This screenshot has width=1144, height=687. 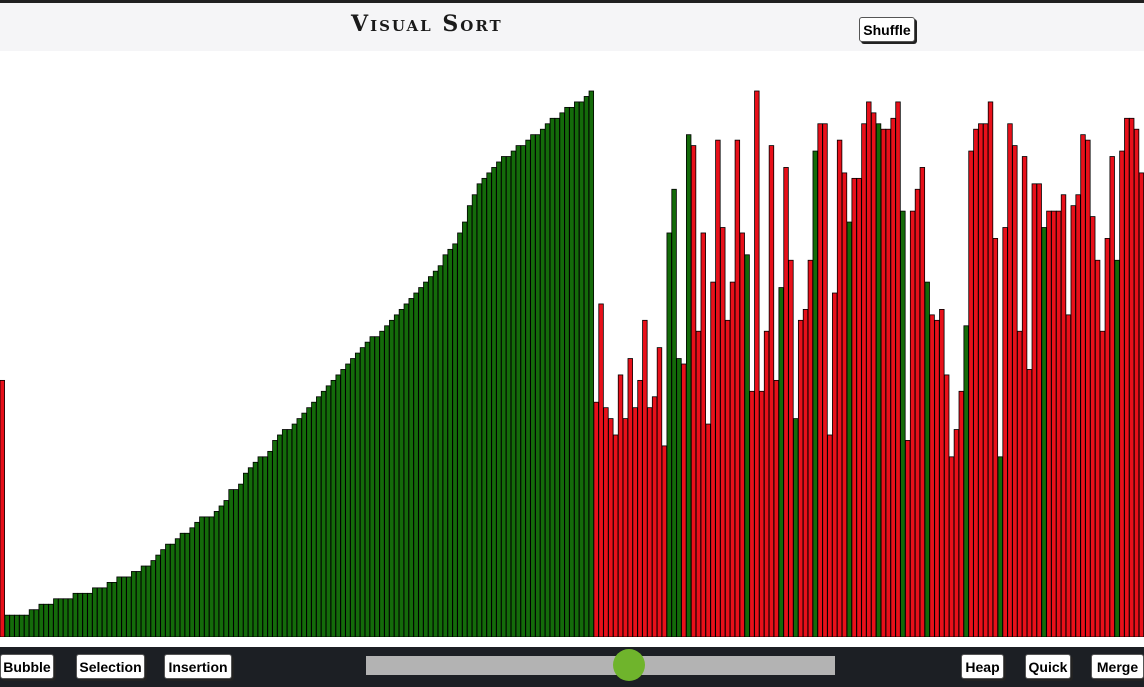 What do you see at coordinates (427, 24) in the screenshot?
I see `app-title: Visual Sort` at bounding box center [427, 24].